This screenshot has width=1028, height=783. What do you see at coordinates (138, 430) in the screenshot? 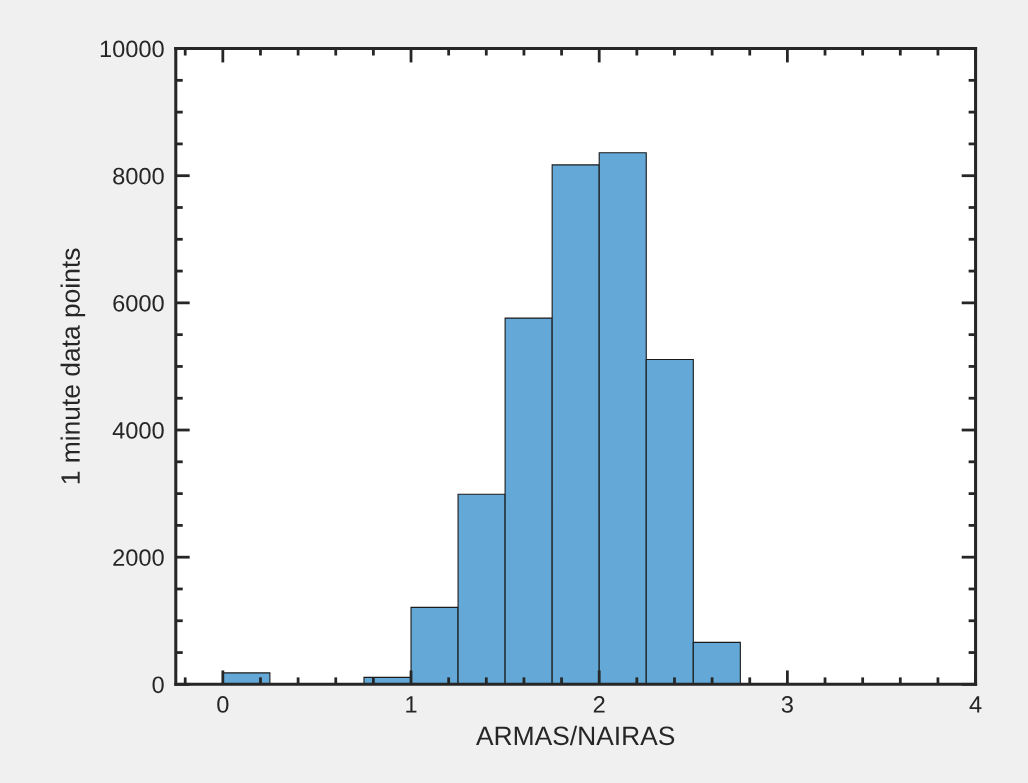
I see `y-tick-label: 4000` at bounding box center [138, 430].